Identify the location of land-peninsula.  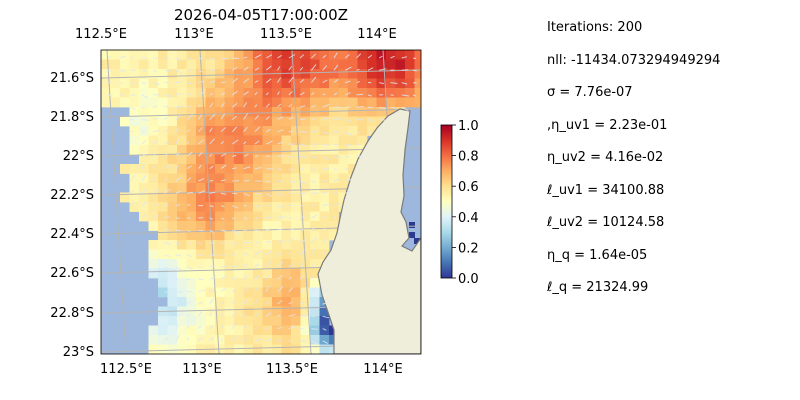
(369, 231).